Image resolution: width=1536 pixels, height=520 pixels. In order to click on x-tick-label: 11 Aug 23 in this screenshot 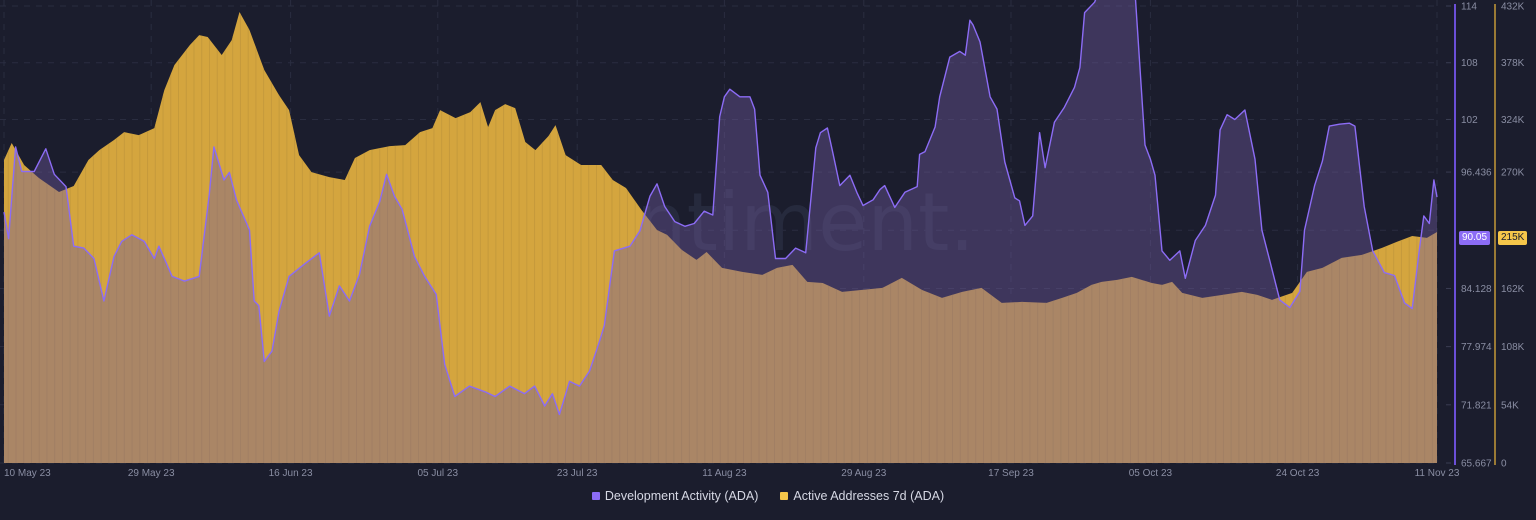, I will do `click(724, 473)`.